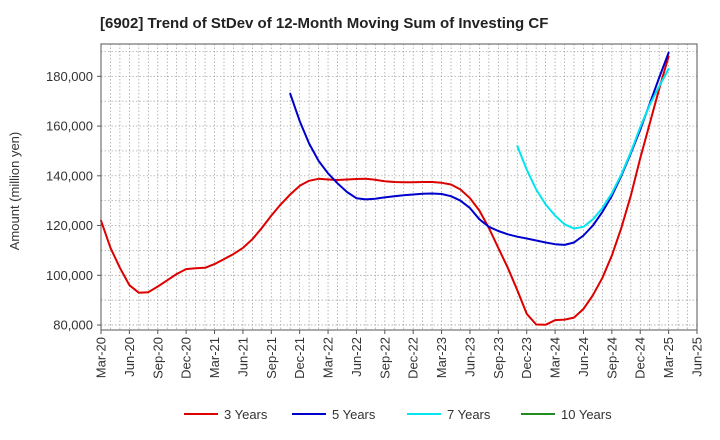 The image size is (720, 440). Describe the element at coordinates (398, 414) in the screenshot. I see `legend: 3 Years 5 Years 7 Years 10 Years` at that location.